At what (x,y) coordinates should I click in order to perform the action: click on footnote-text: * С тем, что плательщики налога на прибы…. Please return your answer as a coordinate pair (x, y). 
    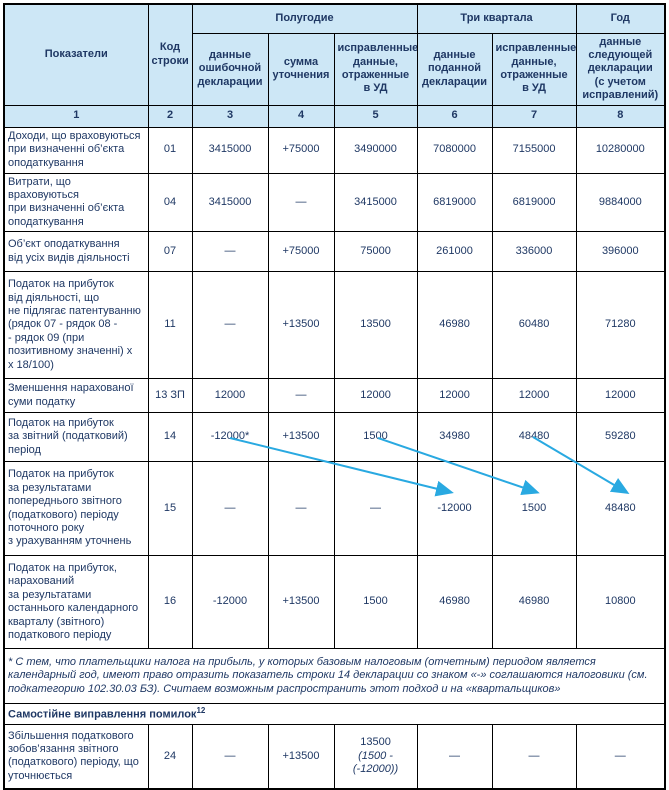
    Looking at the image, I should click on (334, 676).